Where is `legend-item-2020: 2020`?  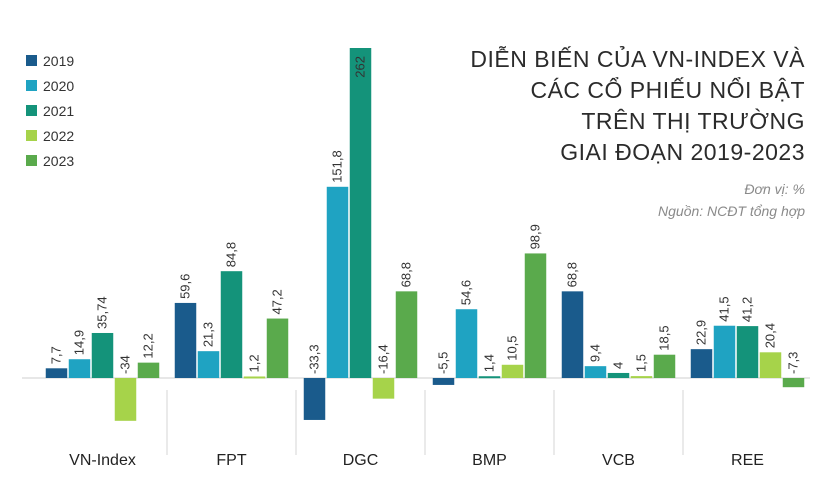
legend-item-2020: 2020 is located at coordinates (50, 85).